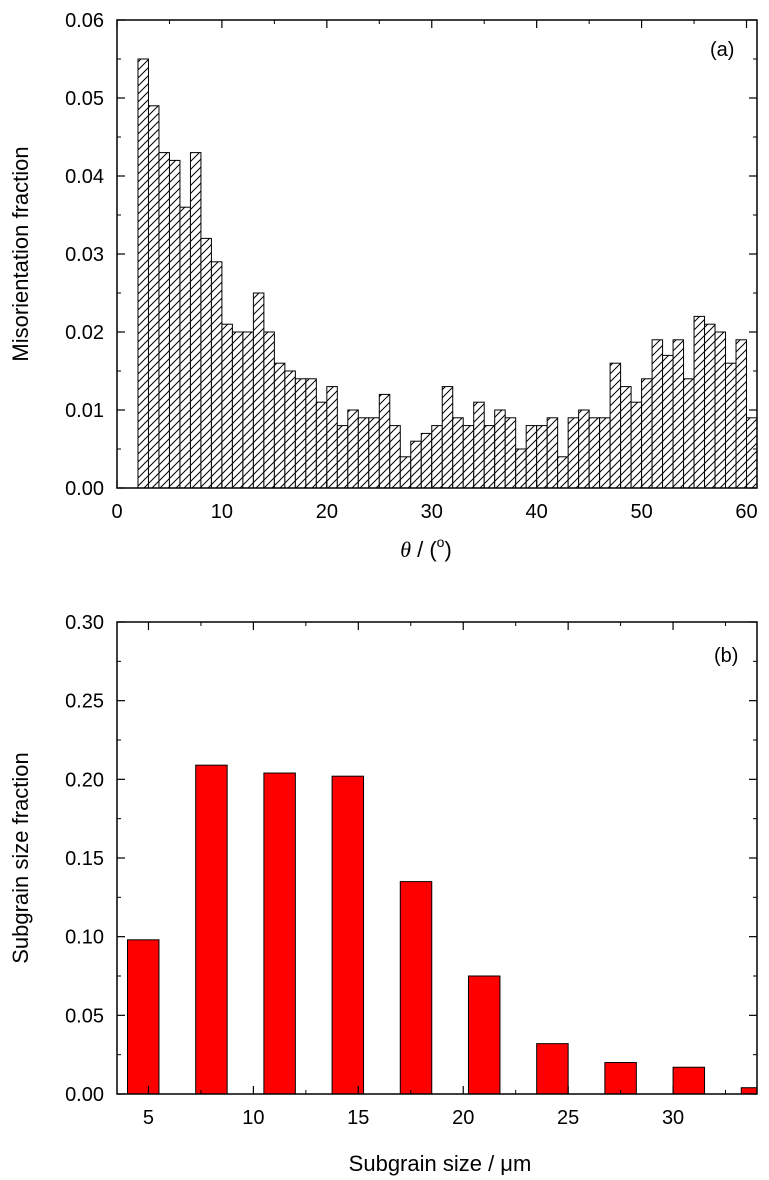  Describe the element at coordinates (440, 1163) in the screenshot. I see `panel-b-x-axis-title: Subgrain size / μm` at that location.